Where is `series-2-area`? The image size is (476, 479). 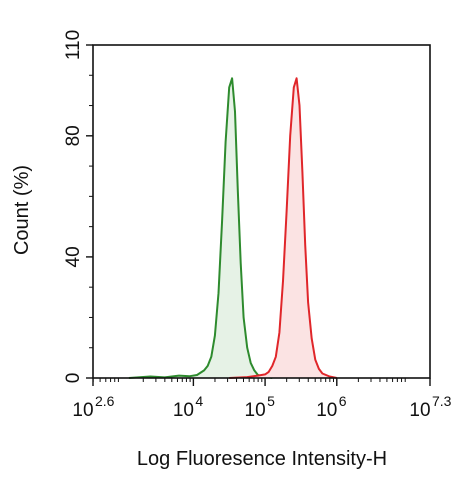 series-2-area is located at coordinates (283, 228).